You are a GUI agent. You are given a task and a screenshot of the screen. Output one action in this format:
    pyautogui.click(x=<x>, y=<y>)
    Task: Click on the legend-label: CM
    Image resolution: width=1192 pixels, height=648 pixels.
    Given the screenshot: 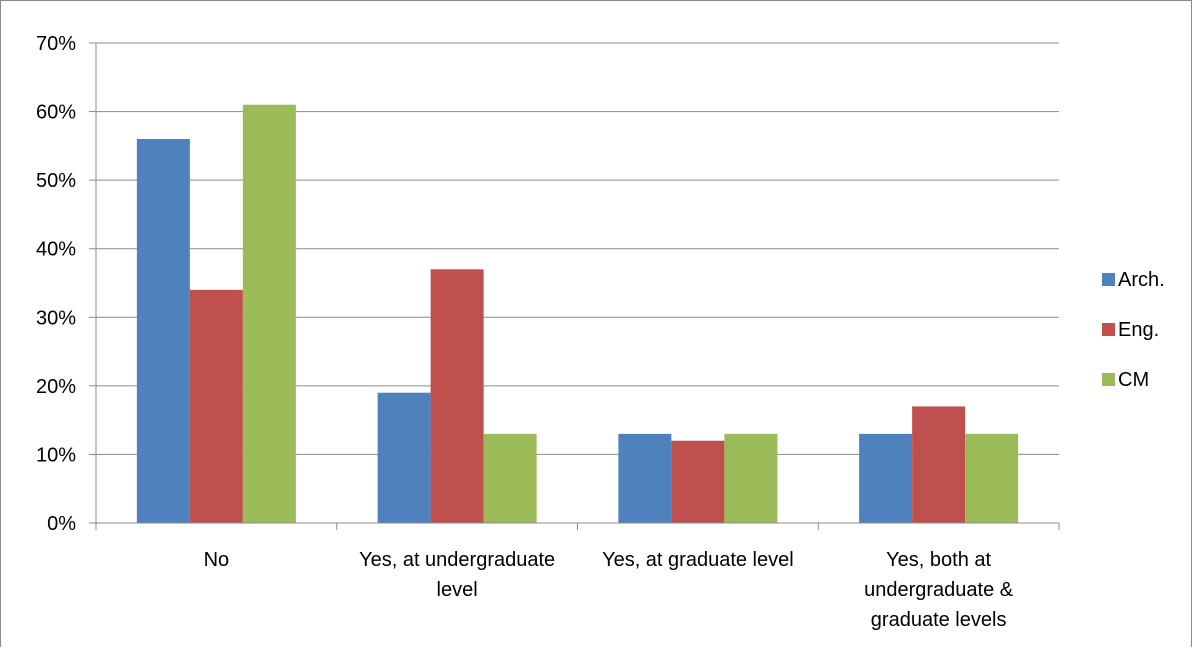 What is the action you would take?
    pyautogui.click(x=1133, y=380)
    